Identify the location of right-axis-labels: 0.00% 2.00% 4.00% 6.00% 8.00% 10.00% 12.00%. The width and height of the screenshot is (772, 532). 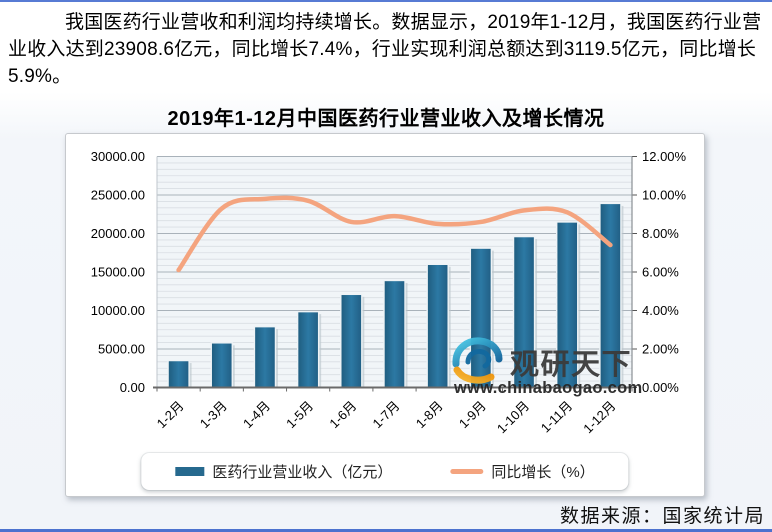
(659, 272).